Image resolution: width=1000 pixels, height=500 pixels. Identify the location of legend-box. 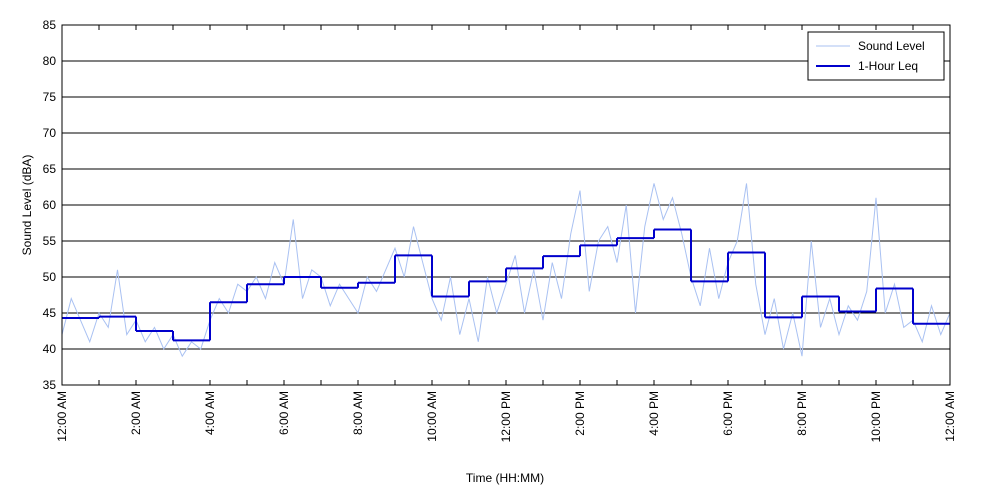
(876, 56).